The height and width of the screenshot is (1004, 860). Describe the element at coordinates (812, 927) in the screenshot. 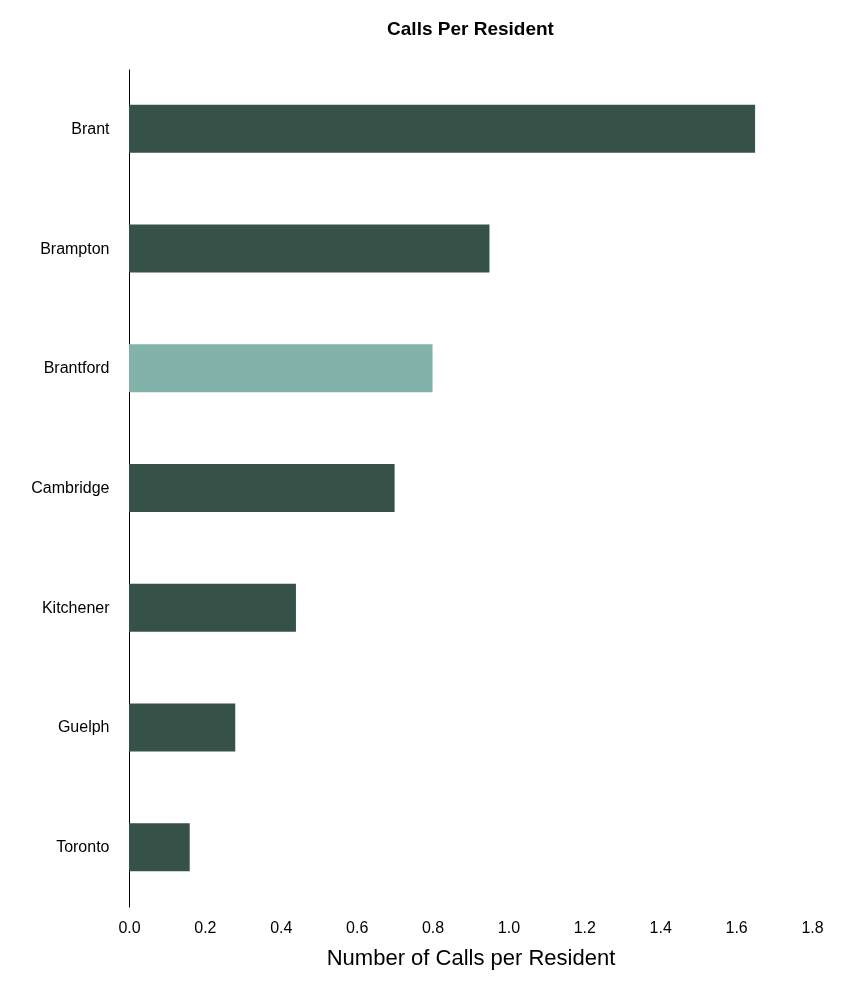

I see `x-tick-label: 1.8` at that location.